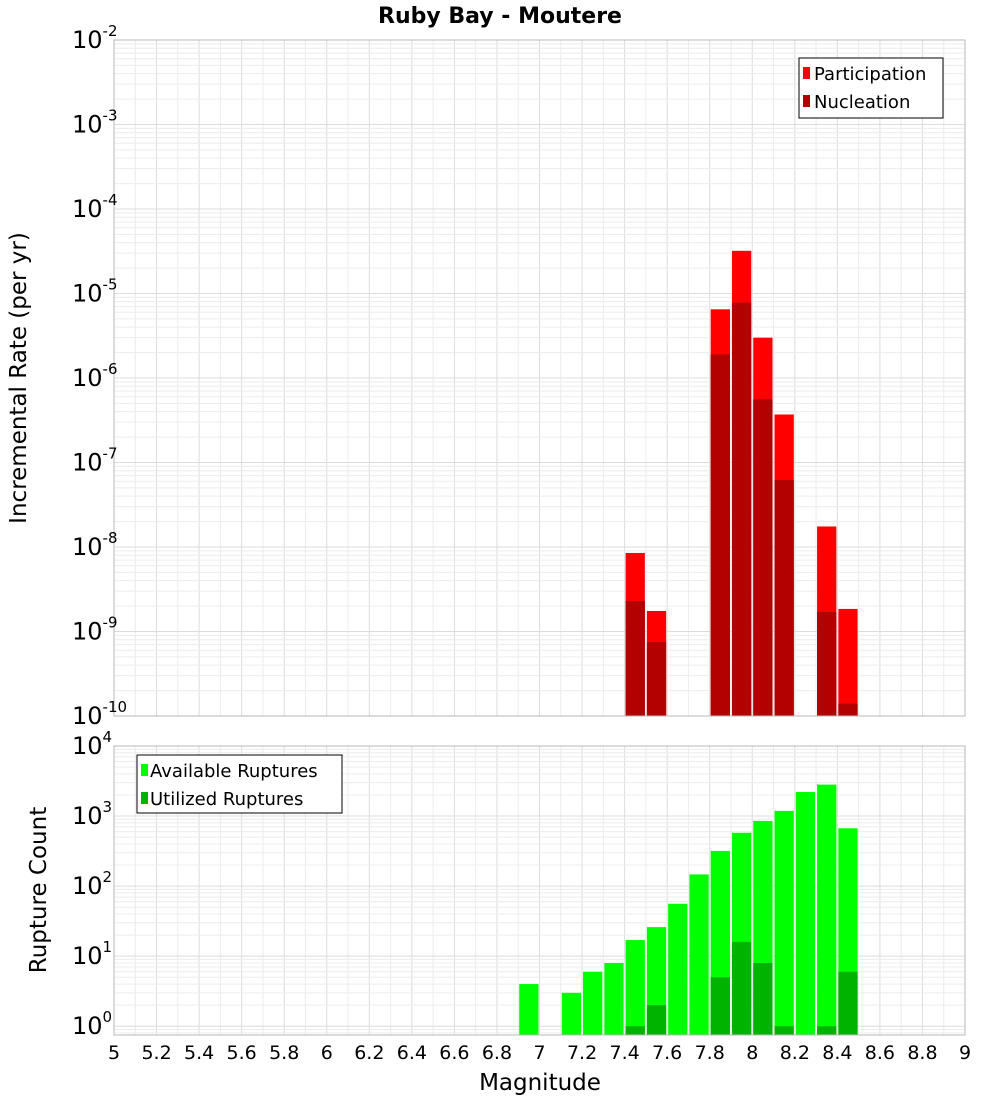 Image resolution: width=1000 pixels, height=1100 pixels. Describe the element at coordinates (95, 207) in the screenshot. I see `rate-ytick-label: 10⁻⁴` at that location.